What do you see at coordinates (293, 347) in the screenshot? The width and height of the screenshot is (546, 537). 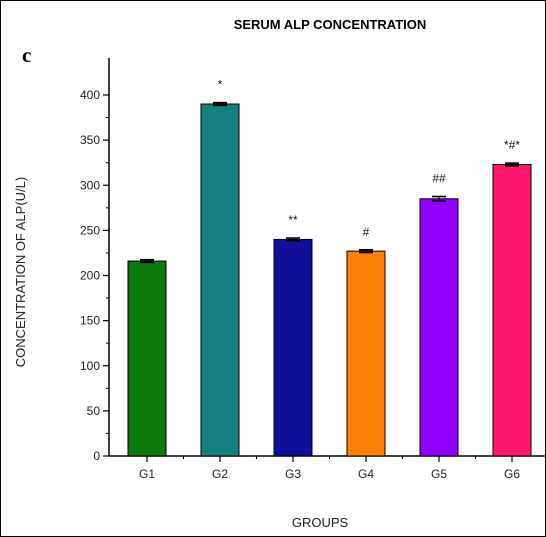 I see `bar-g3` at bounding box center [293, 347].